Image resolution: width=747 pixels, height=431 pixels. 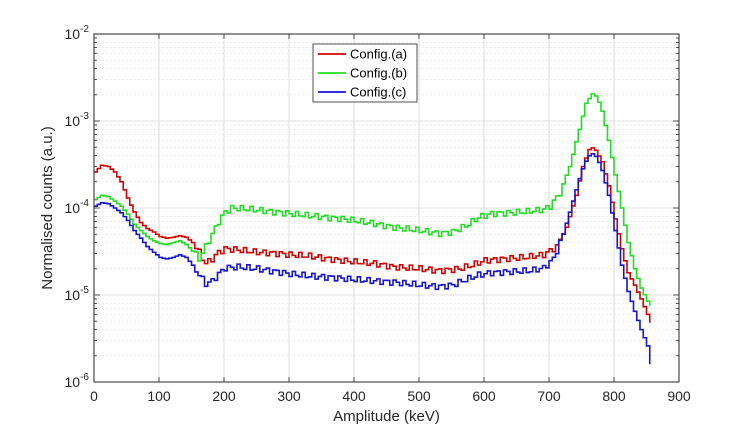 I want to click on x-tick-label: 200, so click(x=224, y=396).